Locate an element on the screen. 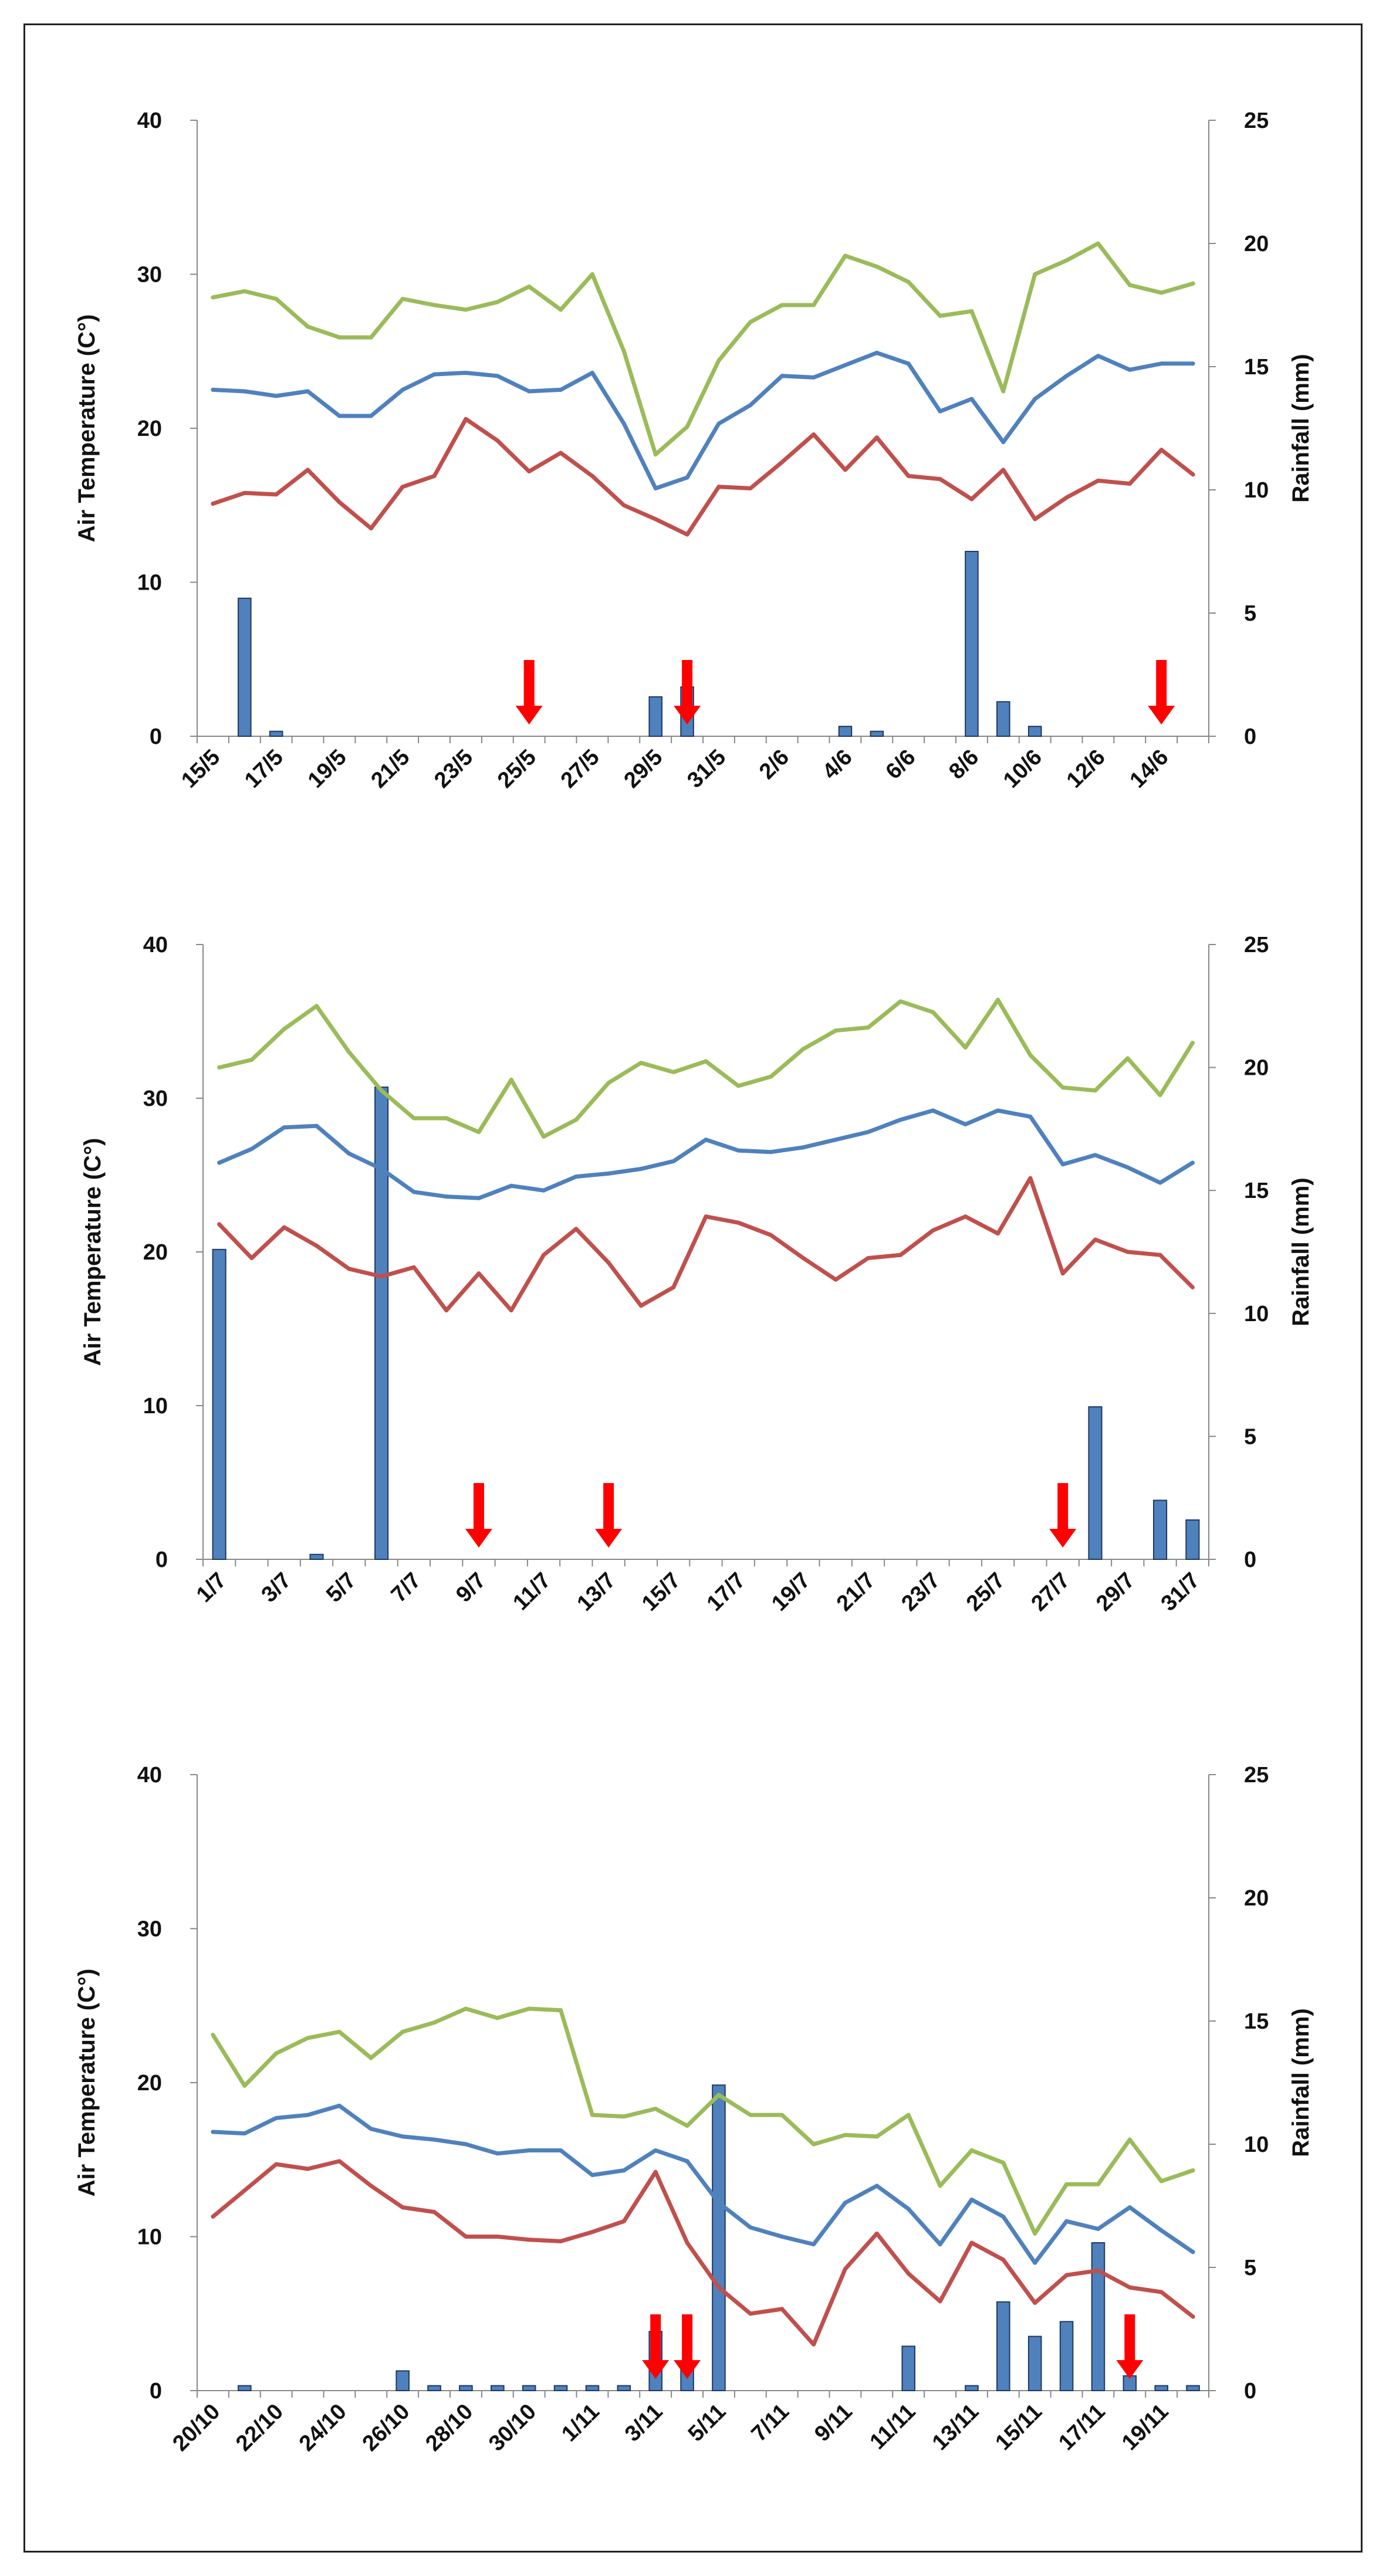  y-tick-label: 10 is located at coordinates (150, 583).